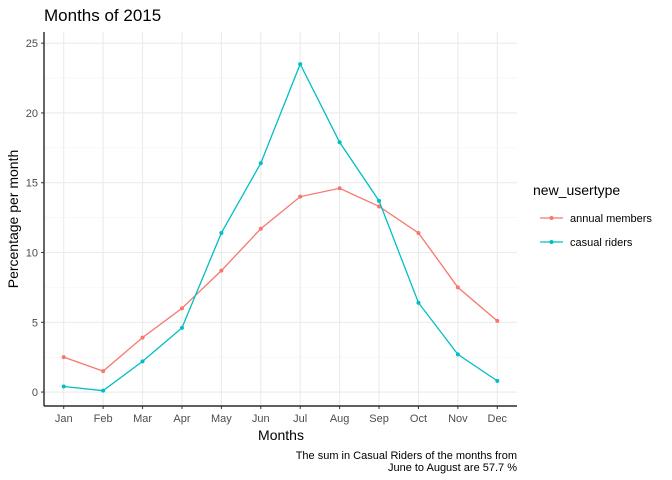 This screenshot has width=672, height=480. What do you see at coordinates (221, 419) in the screenshot?
I see `x-tick-label: May` at bounding box center [221, 419].